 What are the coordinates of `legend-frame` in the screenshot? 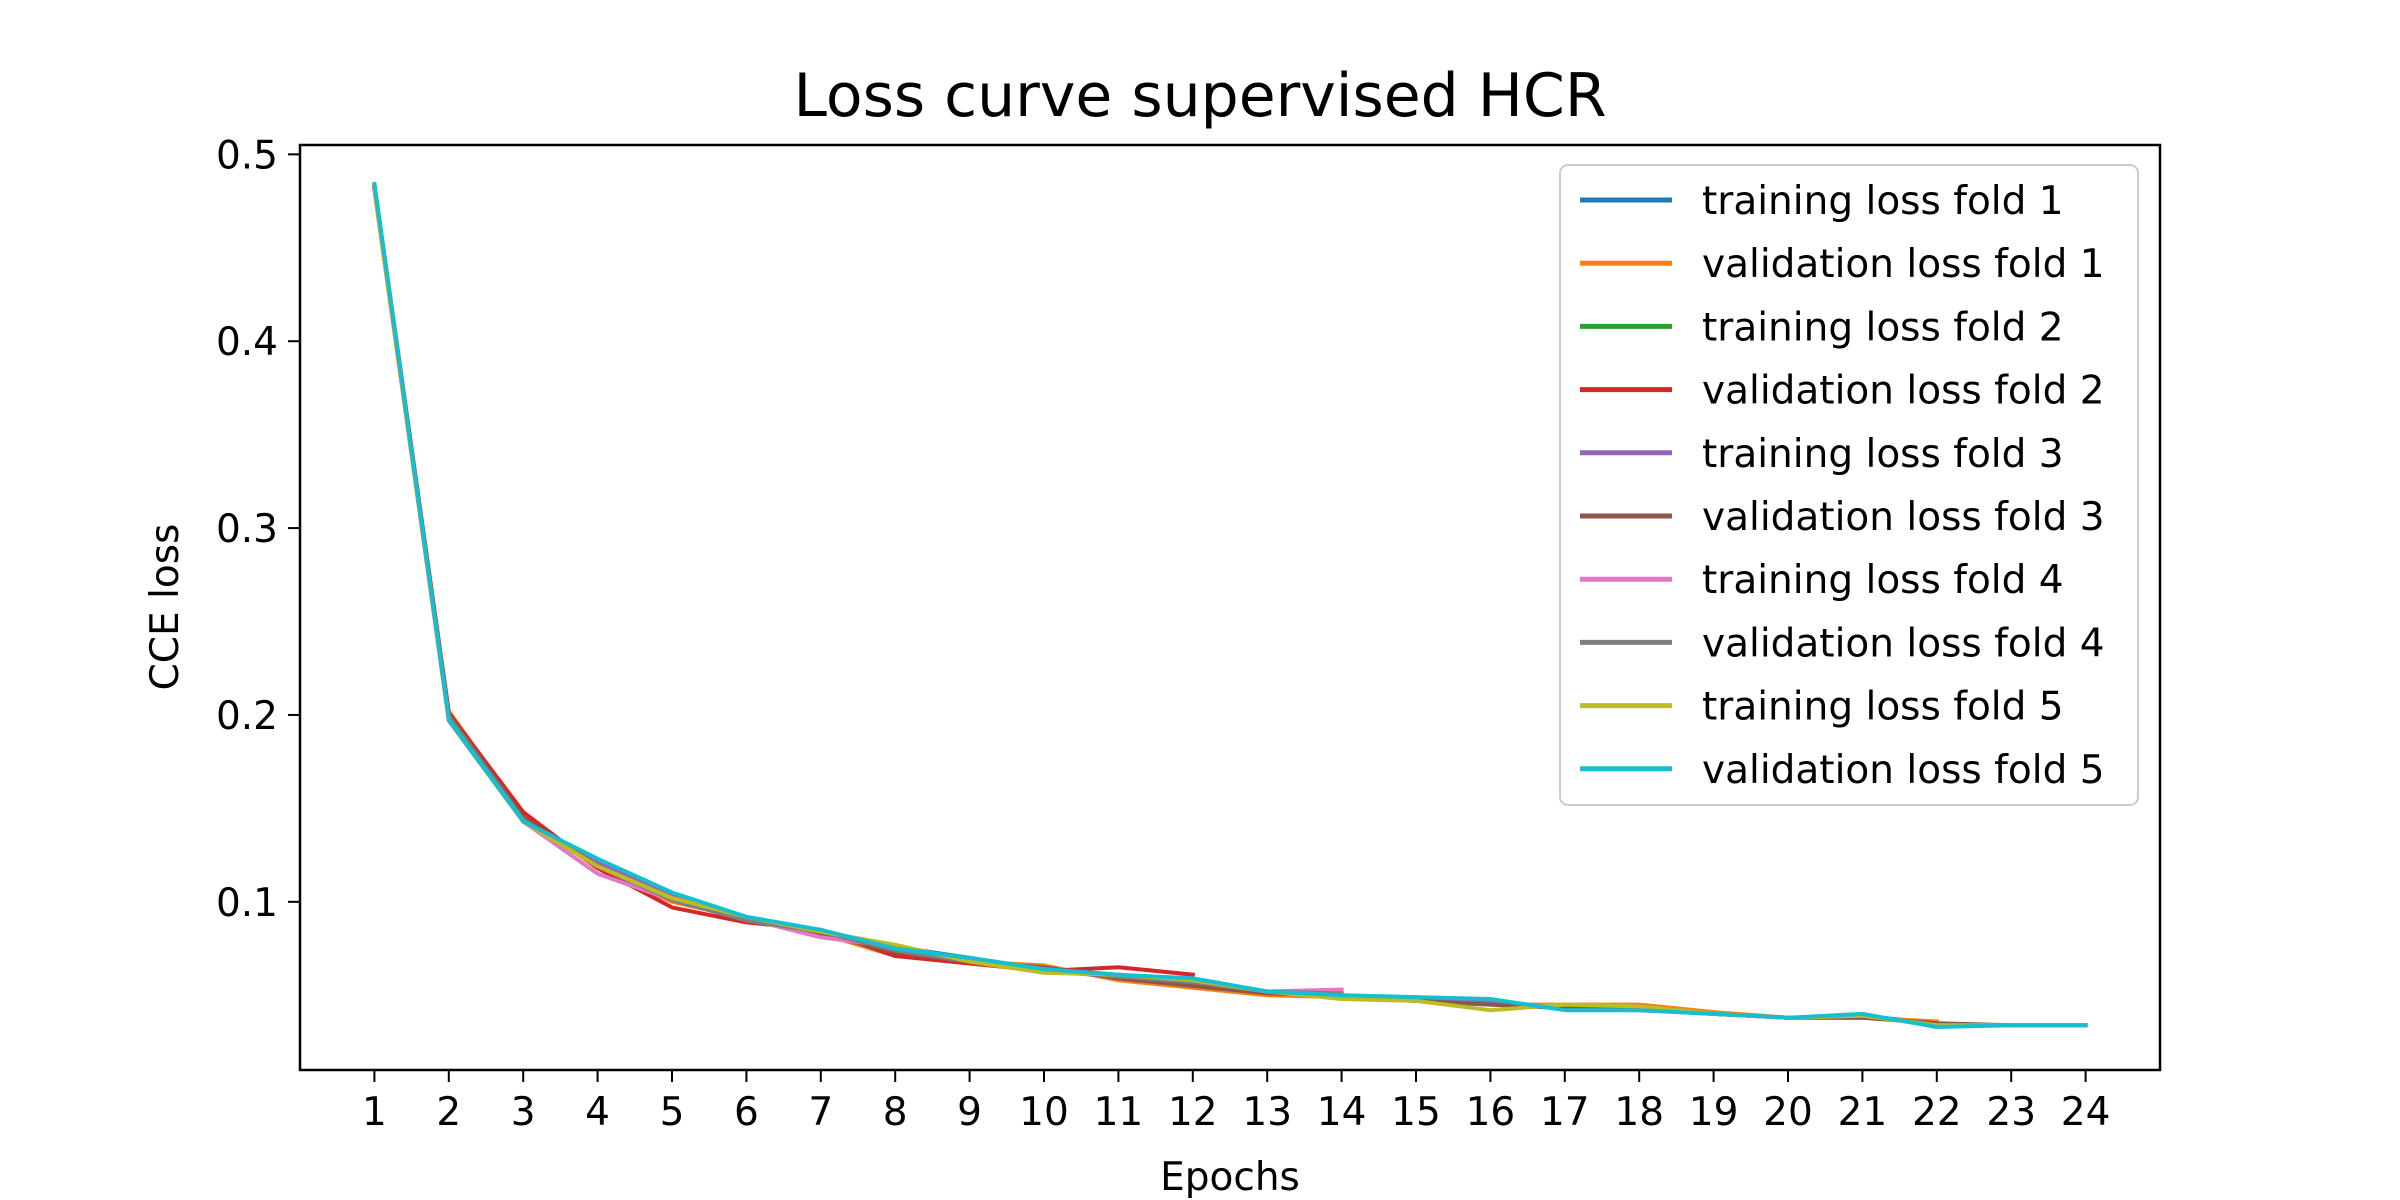 It's located at (1849, 485).